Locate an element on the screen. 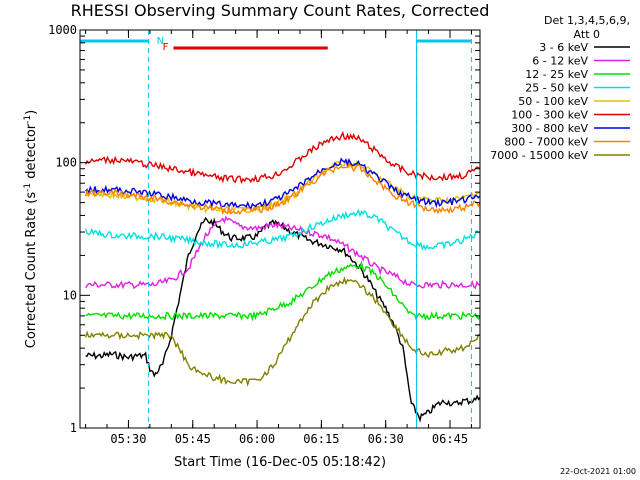  legend-header-line1: Det 1,3,4,5,6,9, is located at coordinates (587, 20).